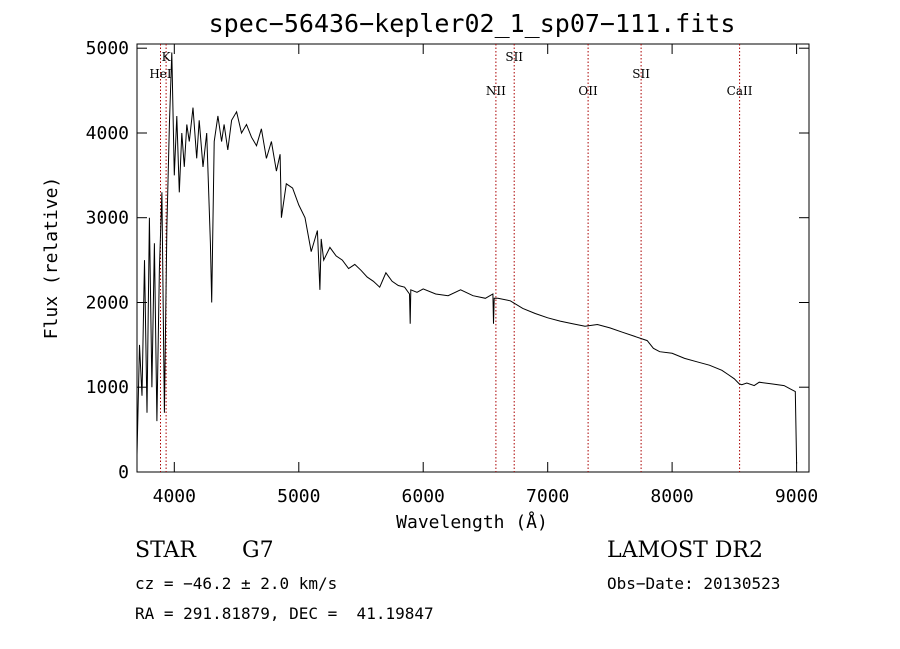  I want to click on x-tick-label: 4000, so click(174, 496).